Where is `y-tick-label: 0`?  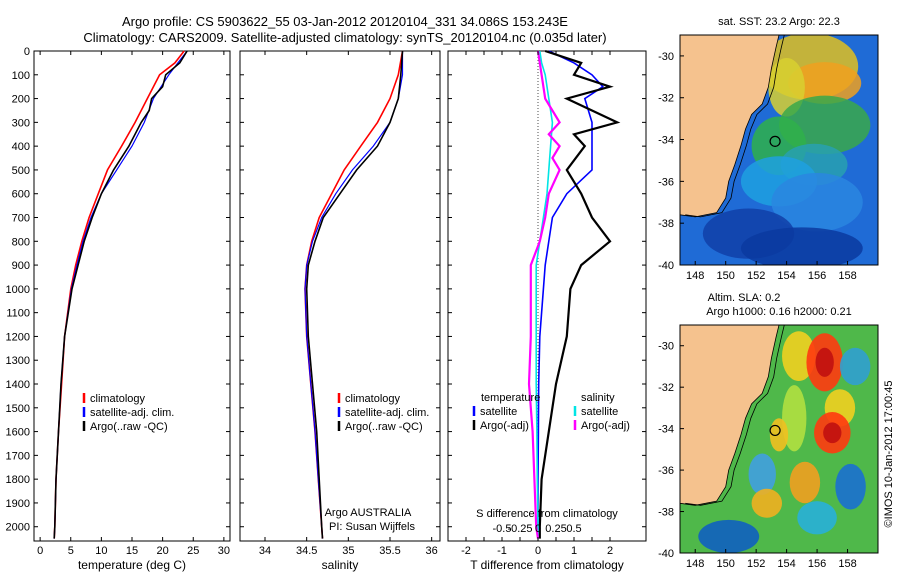 y-tick-label: 0 is located at coordinates (27, 52).